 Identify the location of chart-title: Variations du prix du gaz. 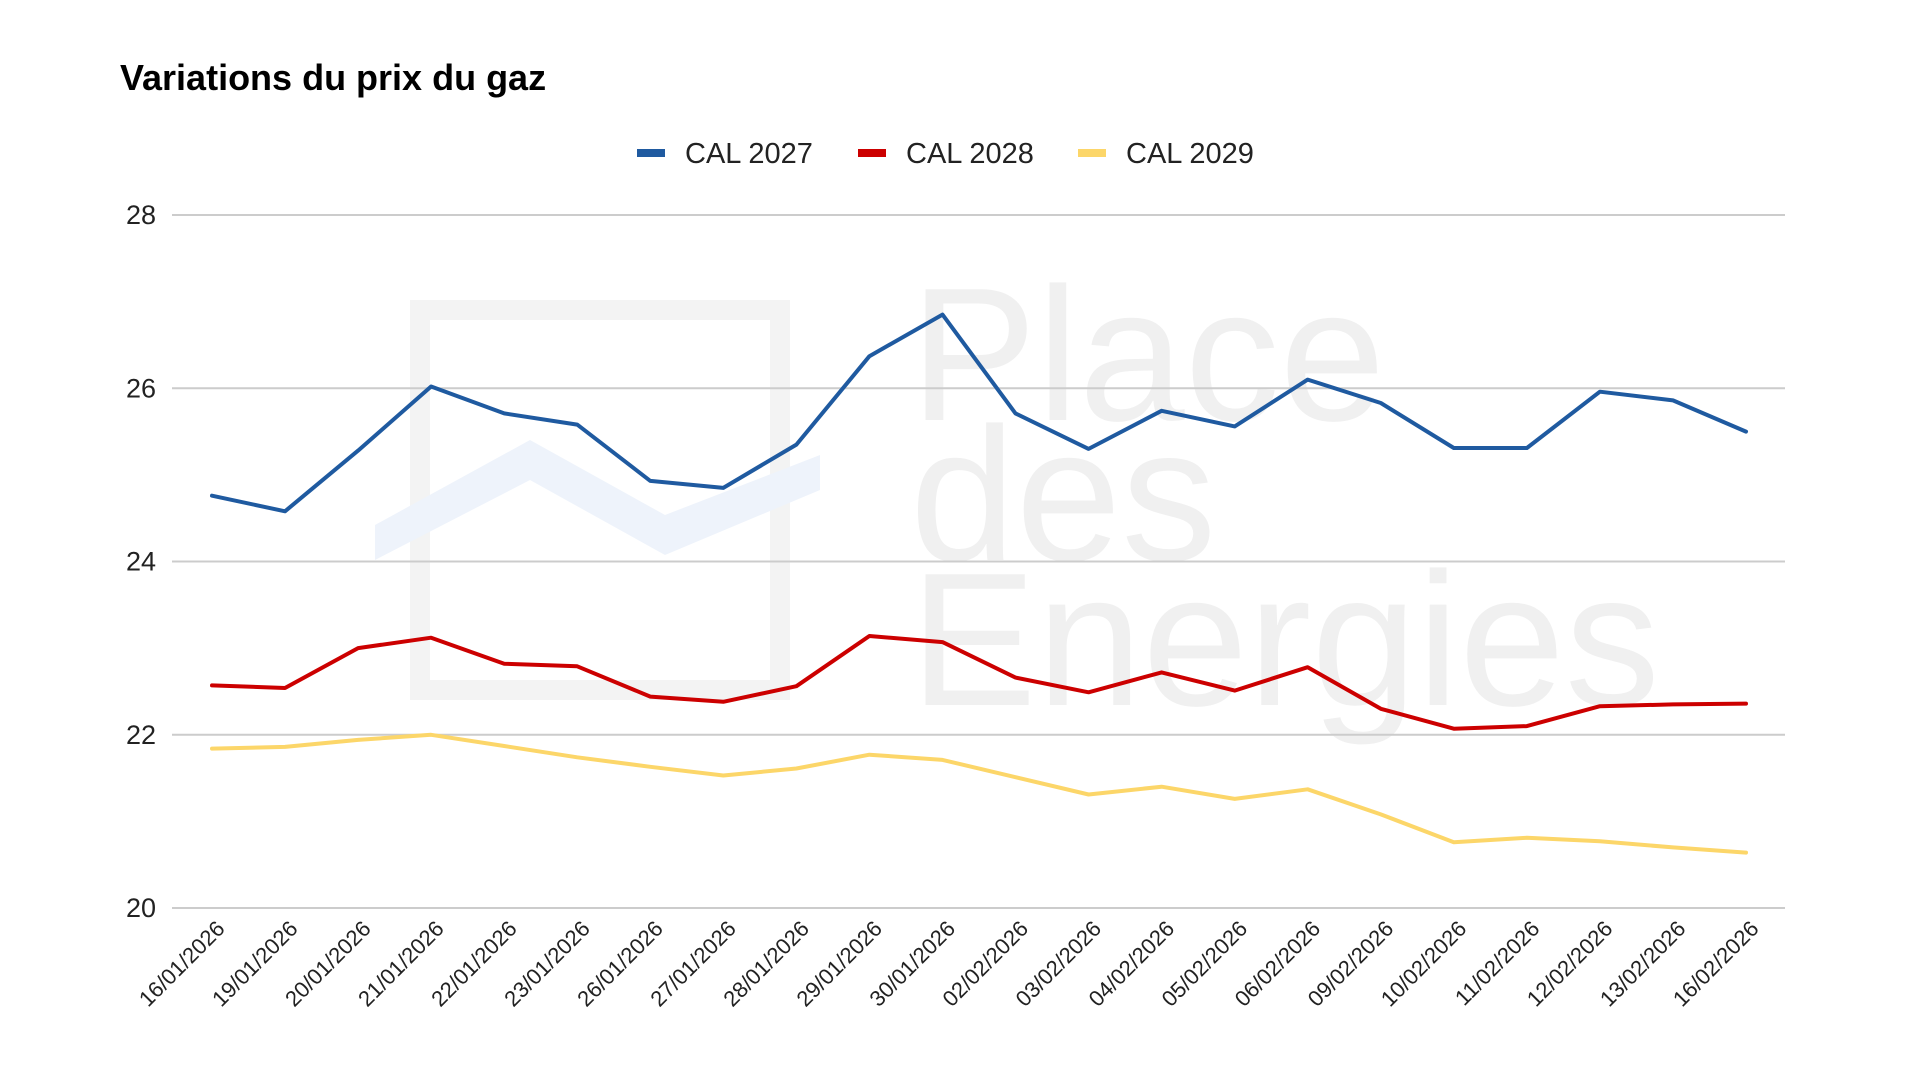
(333, 77).